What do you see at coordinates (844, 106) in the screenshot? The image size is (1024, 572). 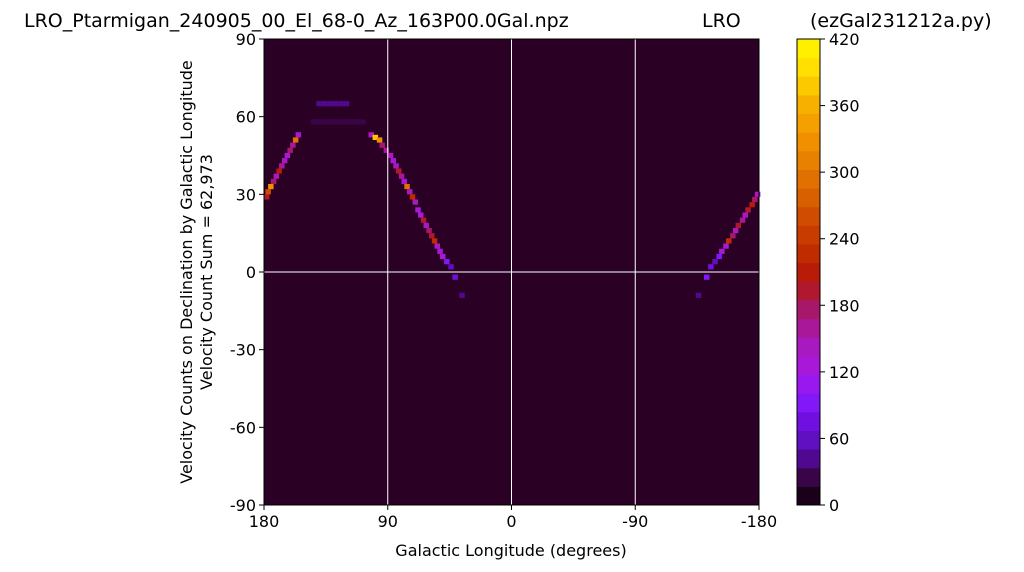 I see `colorbar-tick-label: 360` at bounding box center [844, 106].